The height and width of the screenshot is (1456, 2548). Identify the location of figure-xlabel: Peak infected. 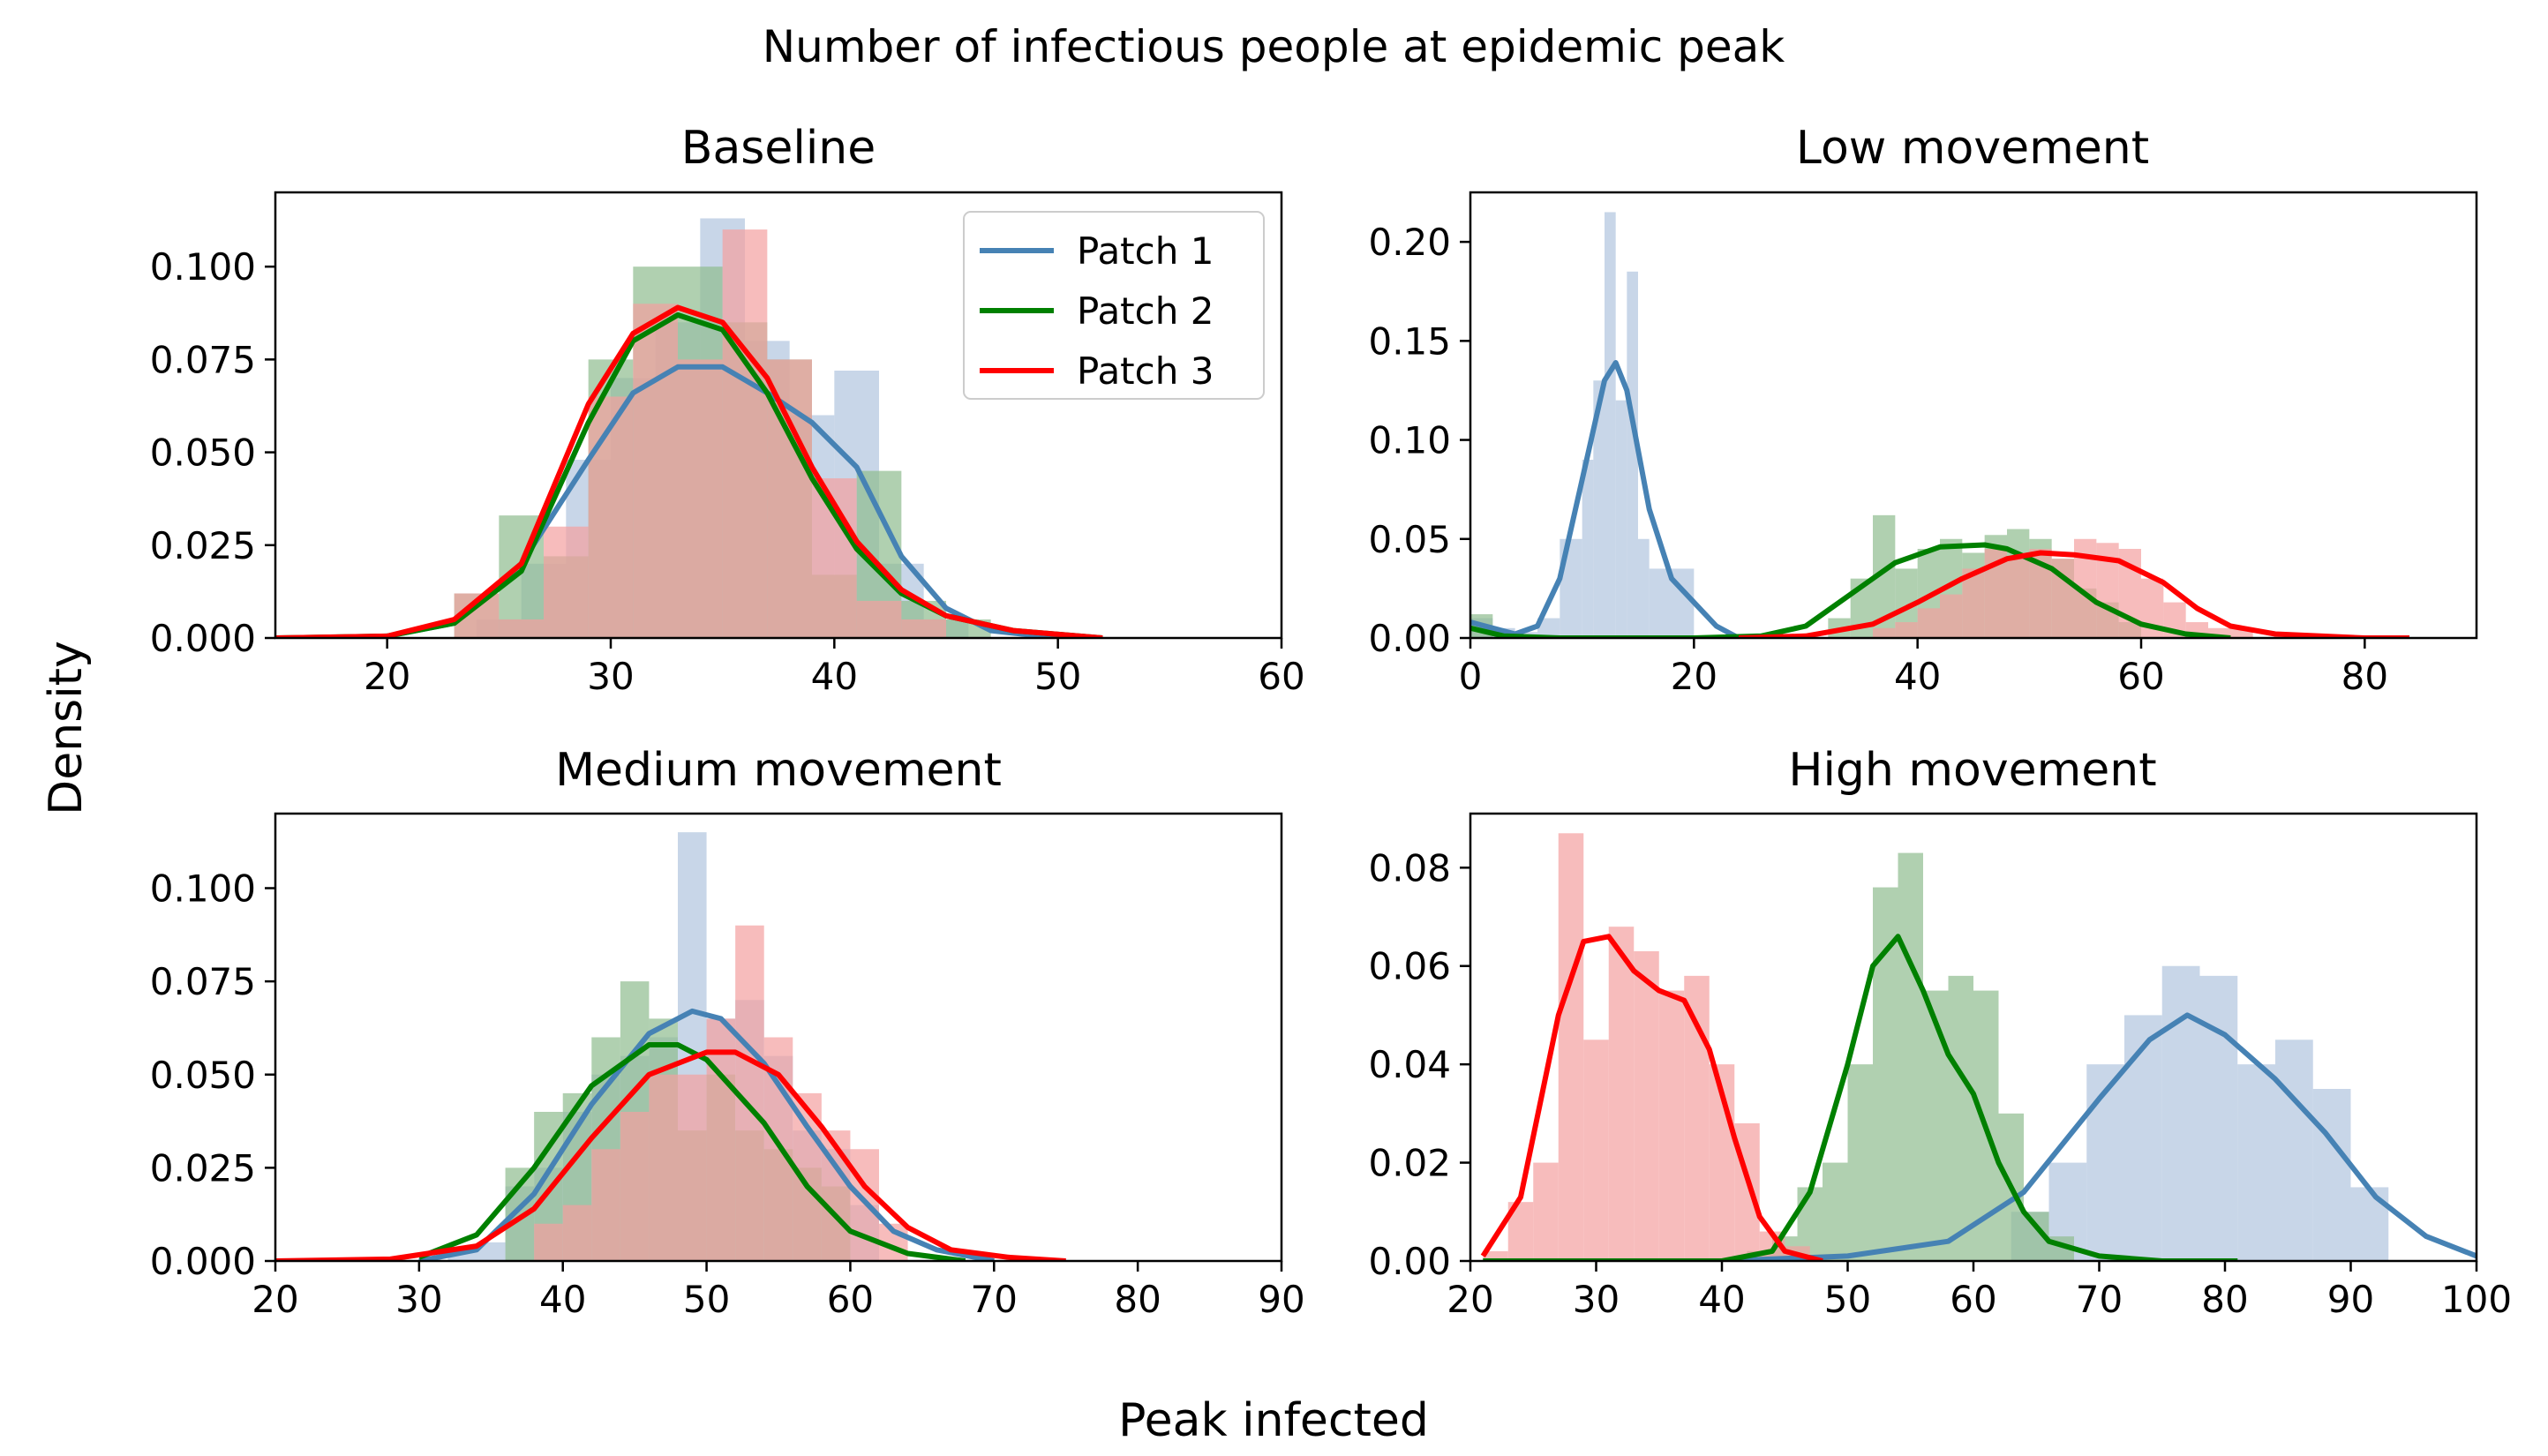
(1273, 1420).